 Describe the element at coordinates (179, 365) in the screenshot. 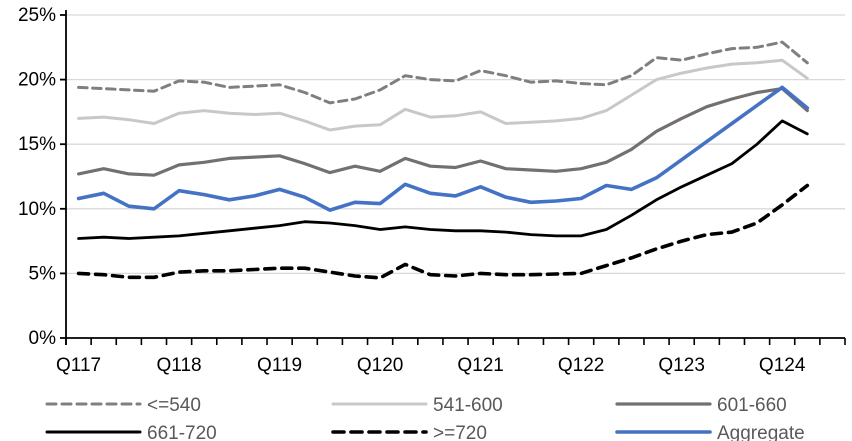

I see `x-axis-label-Q118: Q118` at that location.